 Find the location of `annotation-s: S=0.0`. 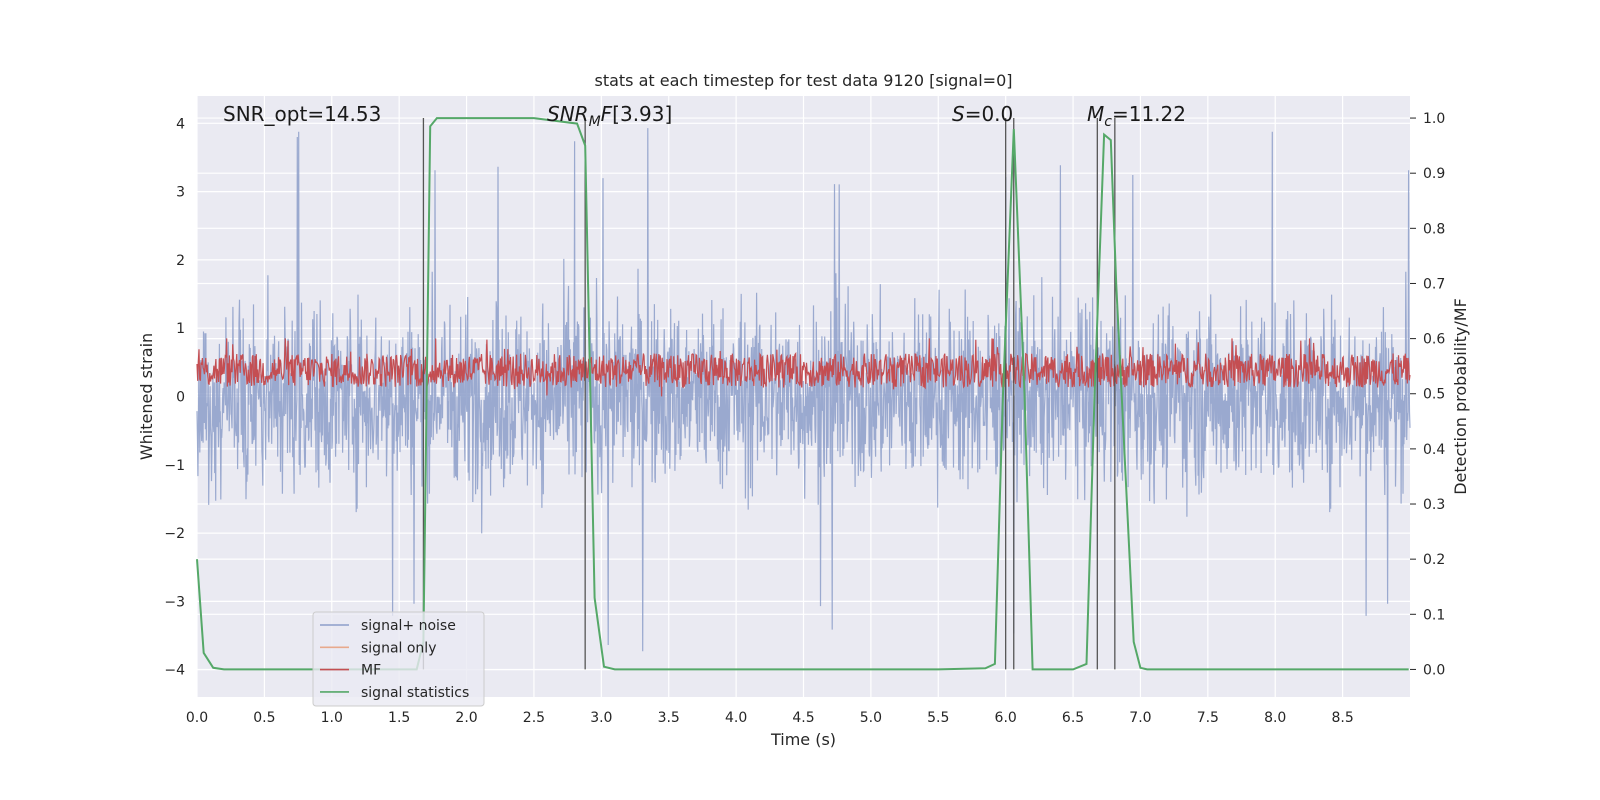

annotation-s: S=0.0 is located at coordinates (982, 114).